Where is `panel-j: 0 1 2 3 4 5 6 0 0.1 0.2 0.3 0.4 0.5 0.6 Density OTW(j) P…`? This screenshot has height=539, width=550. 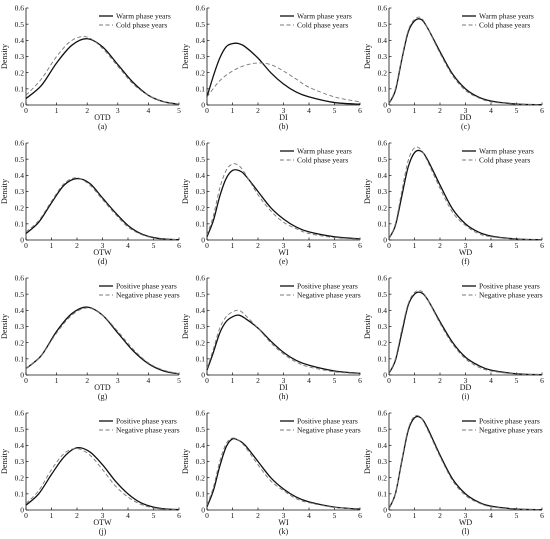 panel-j: 0 1 2 3 4 5 6 0 0.1 0.2 0.3 0.4 0.5 0.6 Density OTW(j) P… is located at coordinates (90, 472).